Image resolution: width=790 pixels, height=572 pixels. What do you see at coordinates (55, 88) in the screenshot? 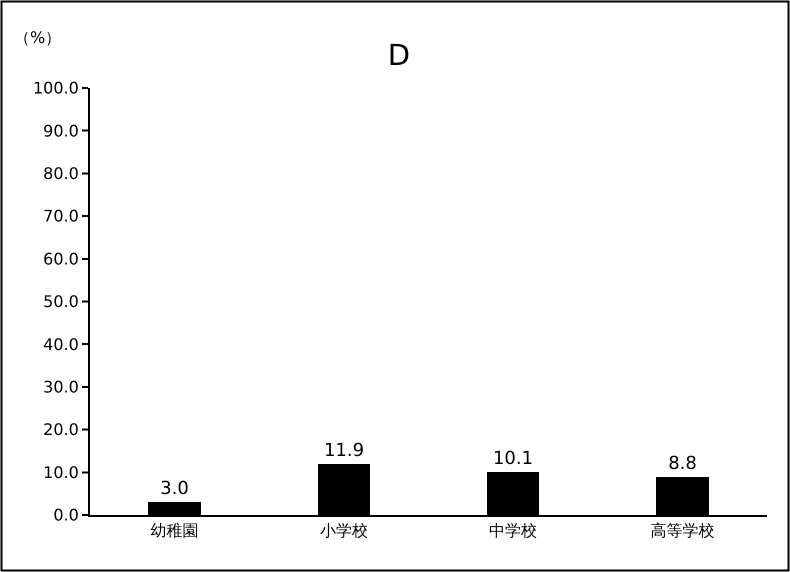
I see `y-tick-label: 100.0` at bounding box center [55, 88].